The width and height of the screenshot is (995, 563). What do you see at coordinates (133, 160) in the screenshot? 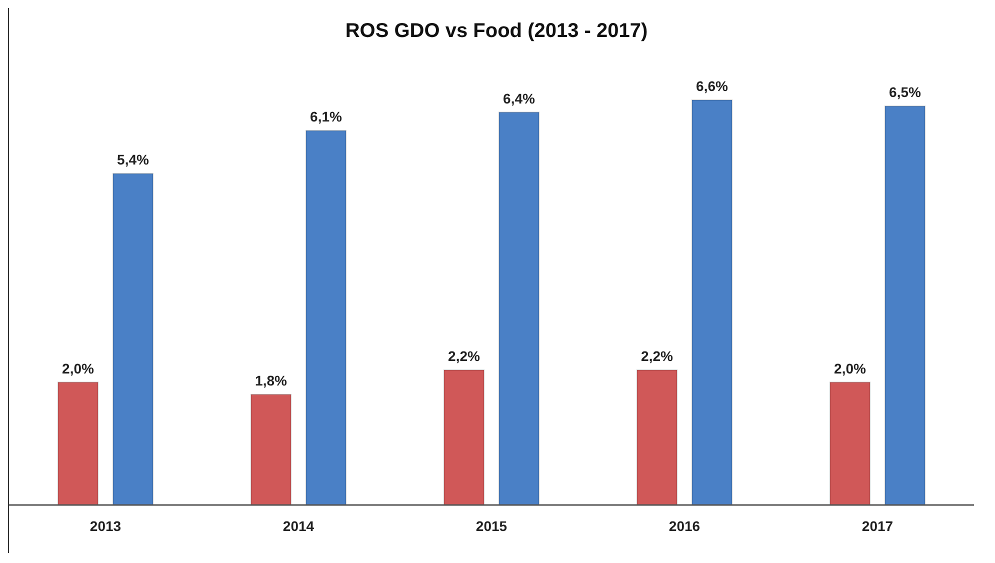
I see `data-label: 5,4%` at bounding box center [133, 160].